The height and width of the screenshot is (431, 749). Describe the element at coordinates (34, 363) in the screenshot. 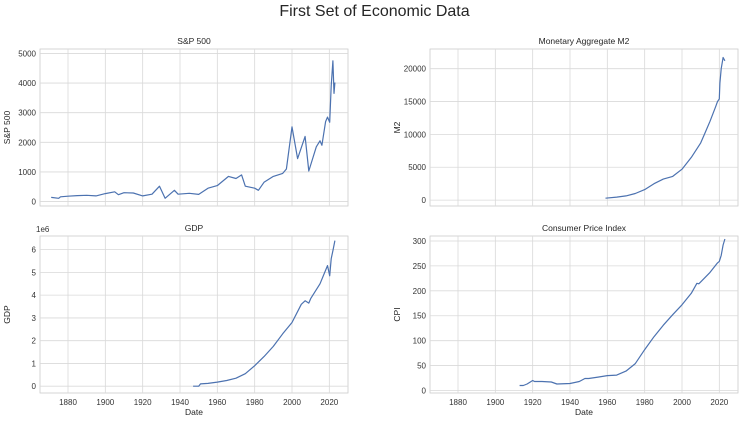

I see `y-tick-label: 1` at that location.